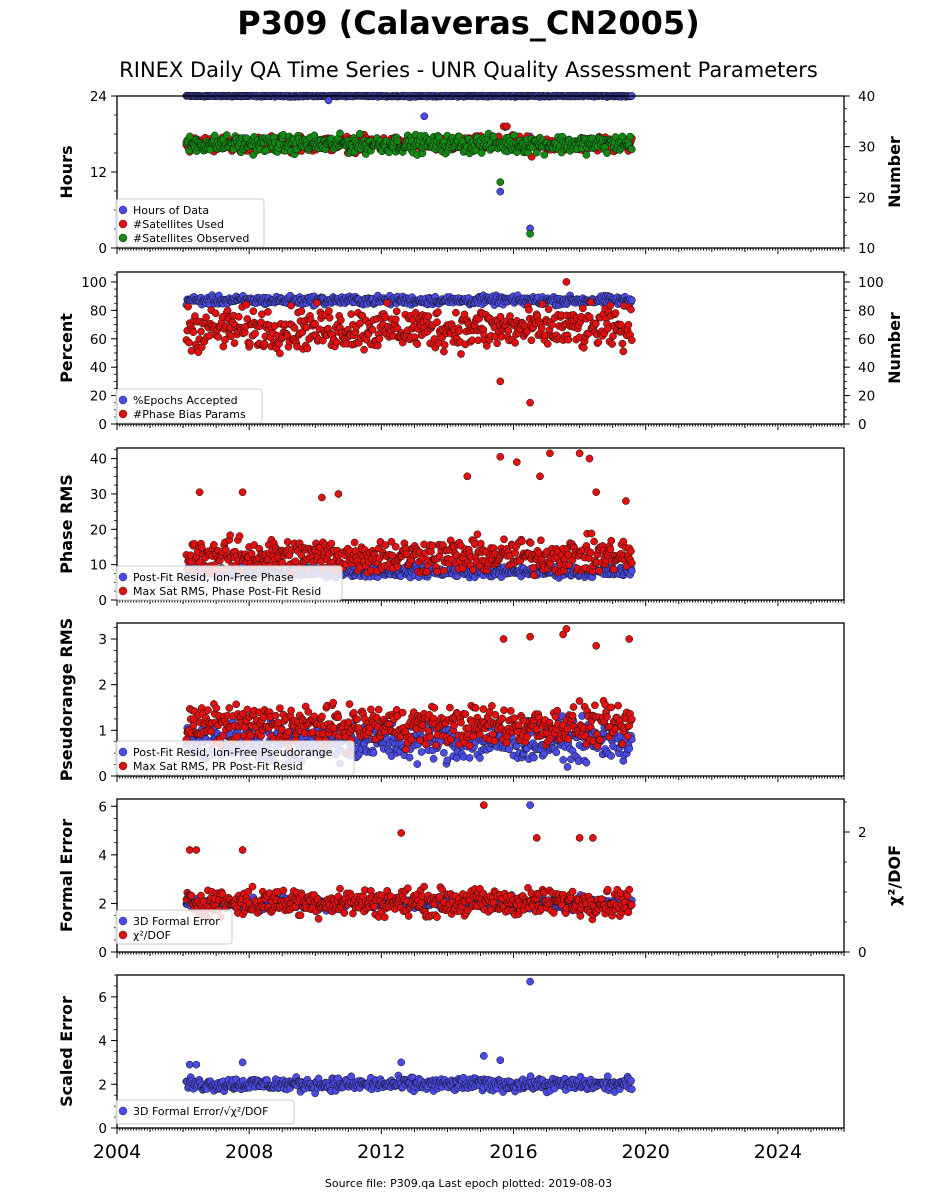 The image size is (937, 1200). What do you see at coordinates (98, 311) in the screenshot?
I see `y-tick-label: 80` at bounding box center [98, 311].